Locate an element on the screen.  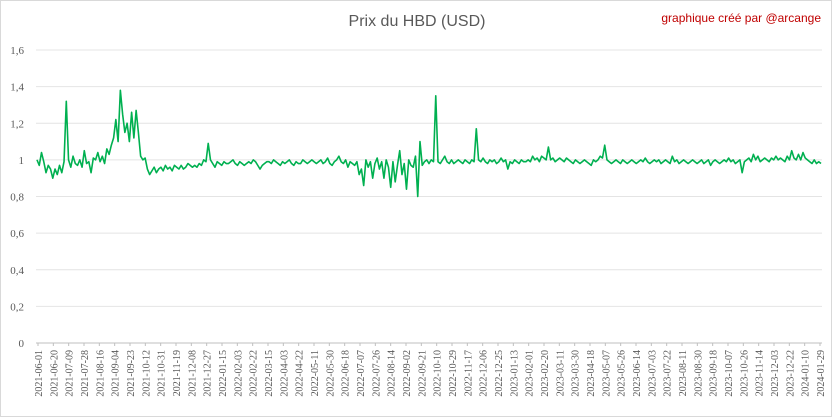
y-tick-label: 1,2 is located at coordinates (17, 124).